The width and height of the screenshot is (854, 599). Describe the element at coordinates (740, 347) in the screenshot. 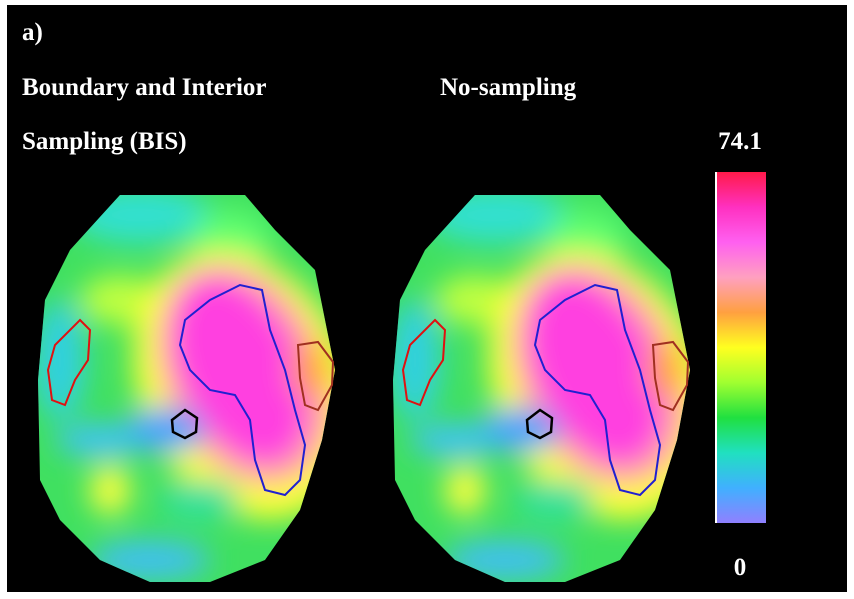

I see `colorbar` at that location.